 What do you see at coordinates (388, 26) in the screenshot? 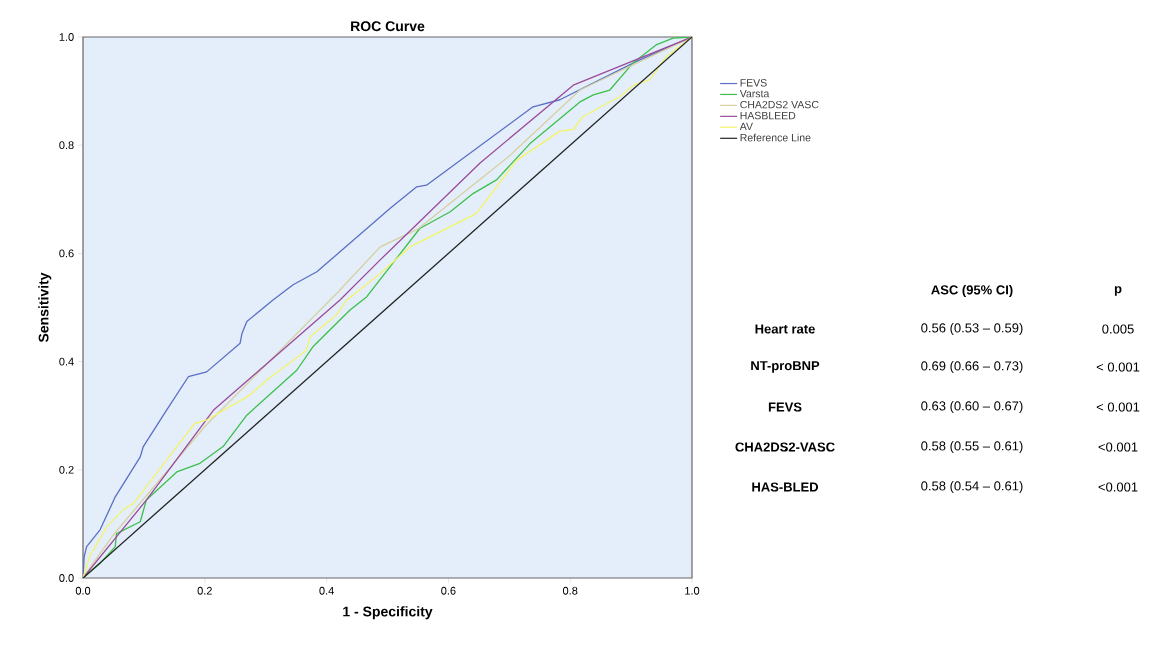
I see `chart-title: ROC Curve` at bounding box center [388, 26].